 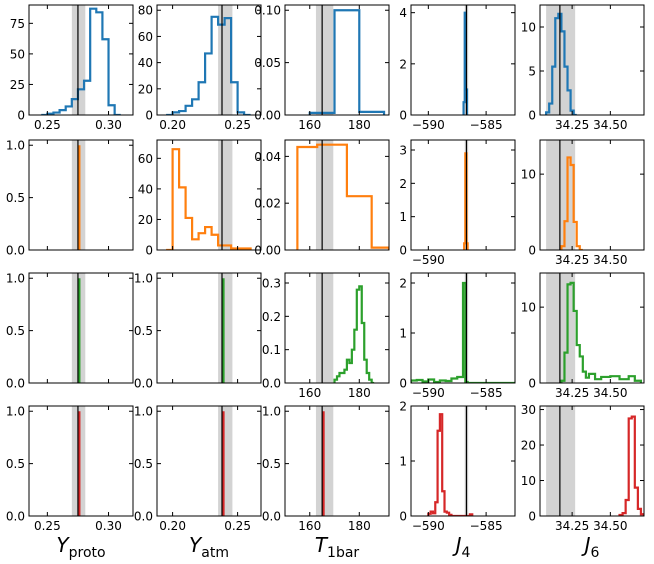 I want to click on y-tick-label: 0.00, so click(x=267, y=116).